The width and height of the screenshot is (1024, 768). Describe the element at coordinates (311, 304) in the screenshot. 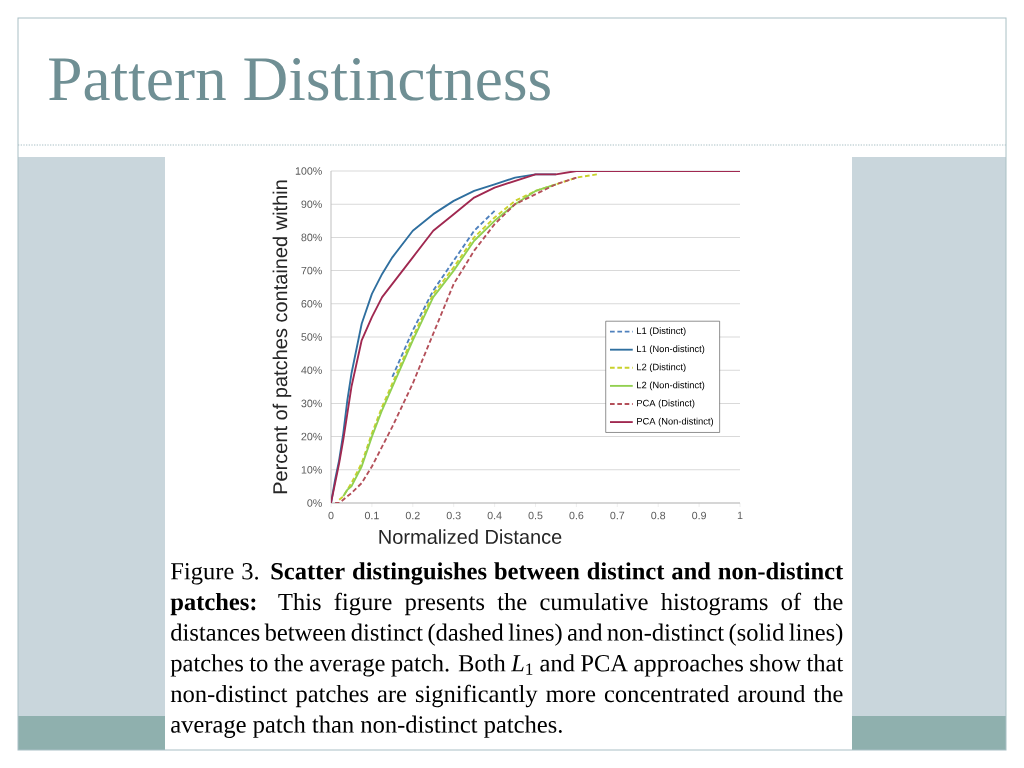

I see `y-tick-label: 60%` at that location.